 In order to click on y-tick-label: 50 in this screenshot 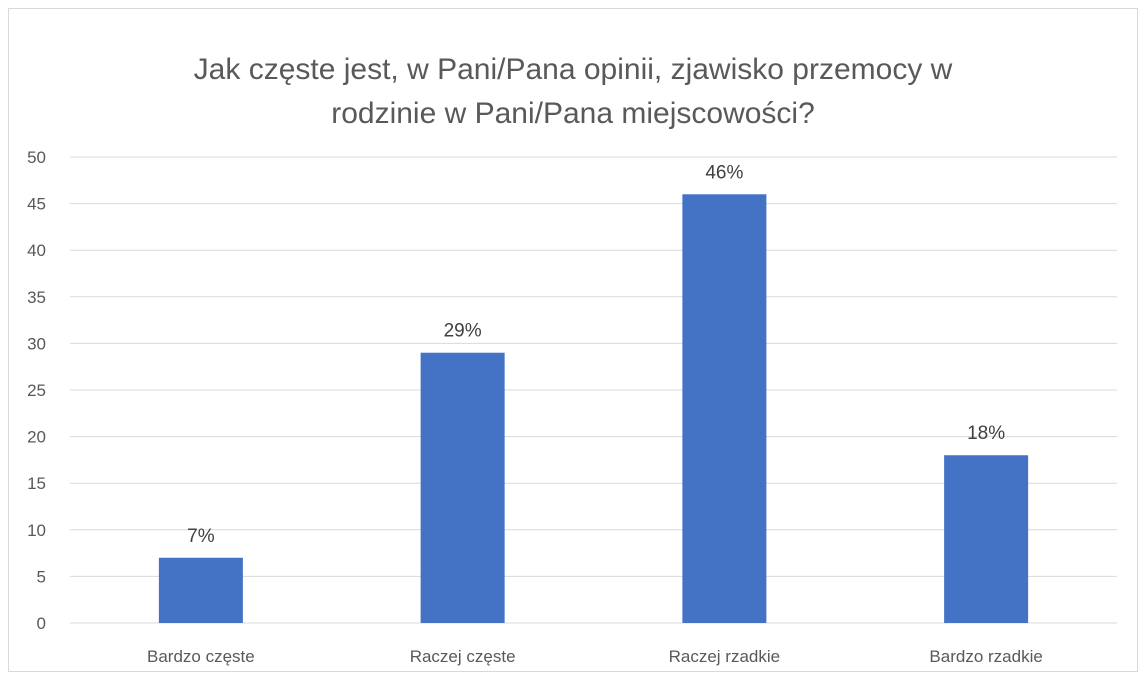, I will do `click(36, 157)`.